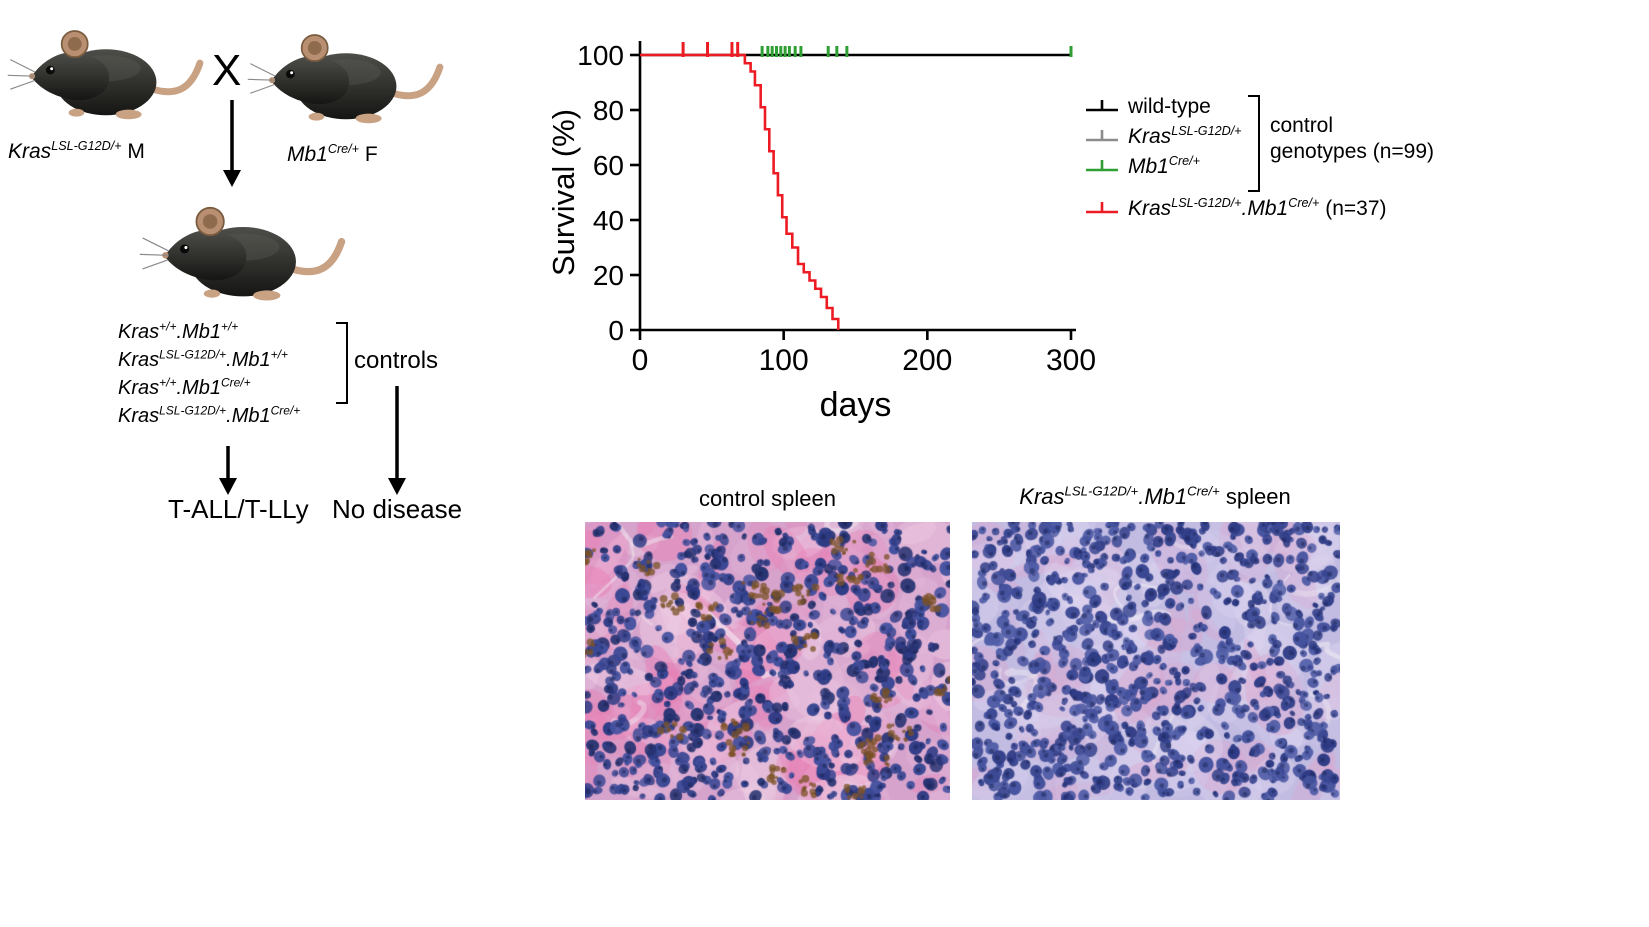 This screenshot has height=927, width=1649. I want to click on histology-image-control-spleen, so click(767, 661).